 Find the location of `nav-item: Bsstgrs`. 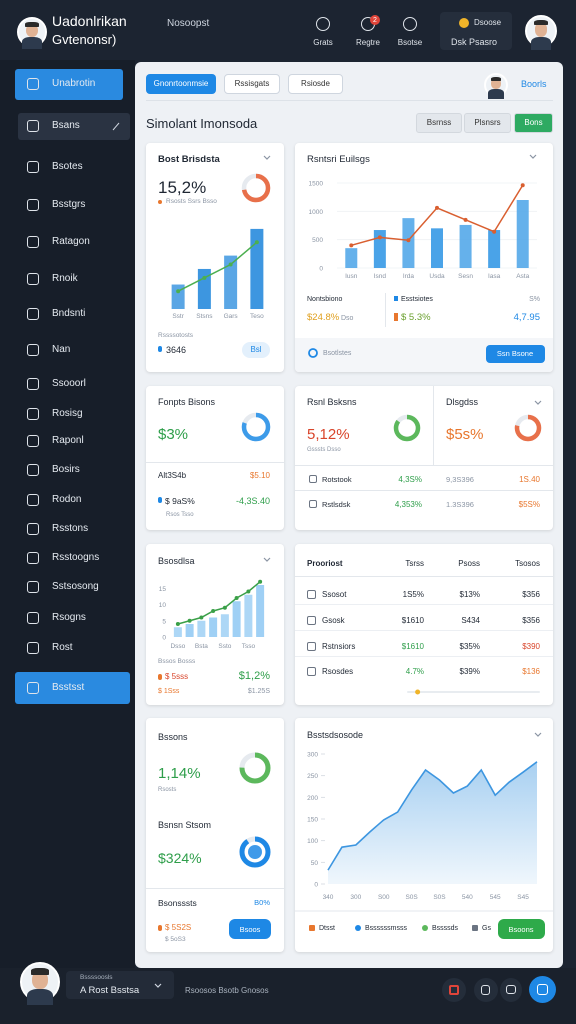

nav-item: Bsstgrs is located at coordinates (69, 204).